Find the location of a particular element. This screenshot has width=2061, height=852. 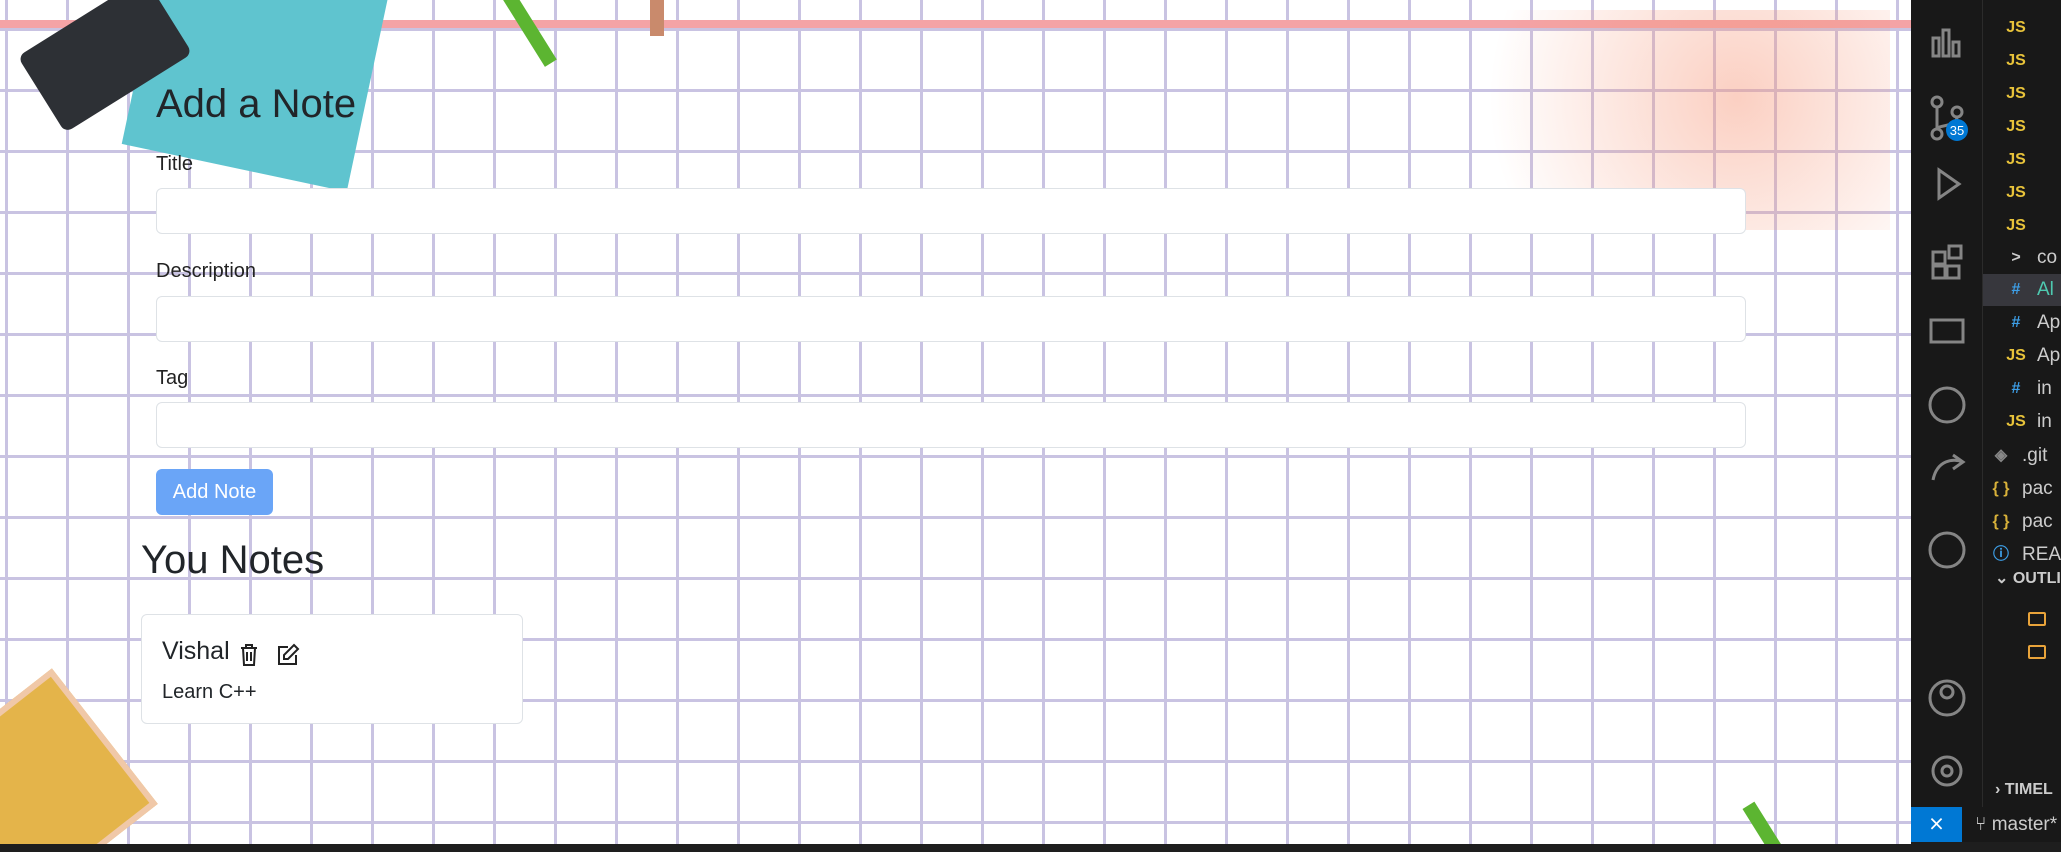

badge-count: 35 is located at coordinates (1957, 130).